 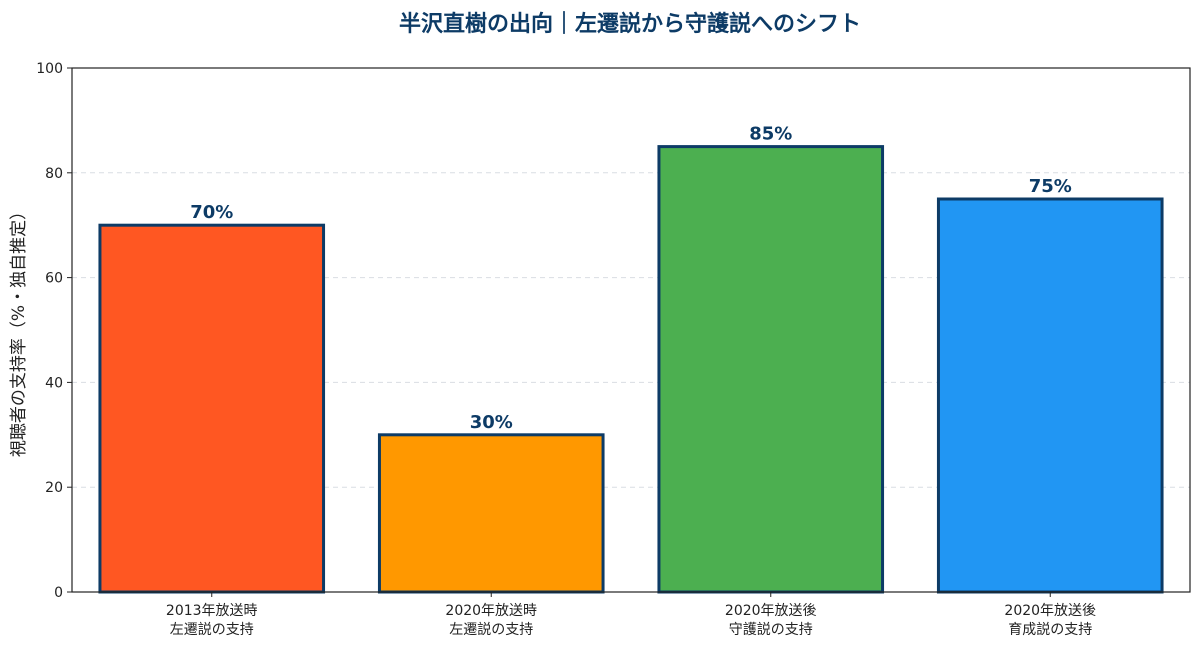 What do you see at coordinates (54, 383) in the screenshot?
I see `y-tick-label: 40` at bounding box center [54, 383].